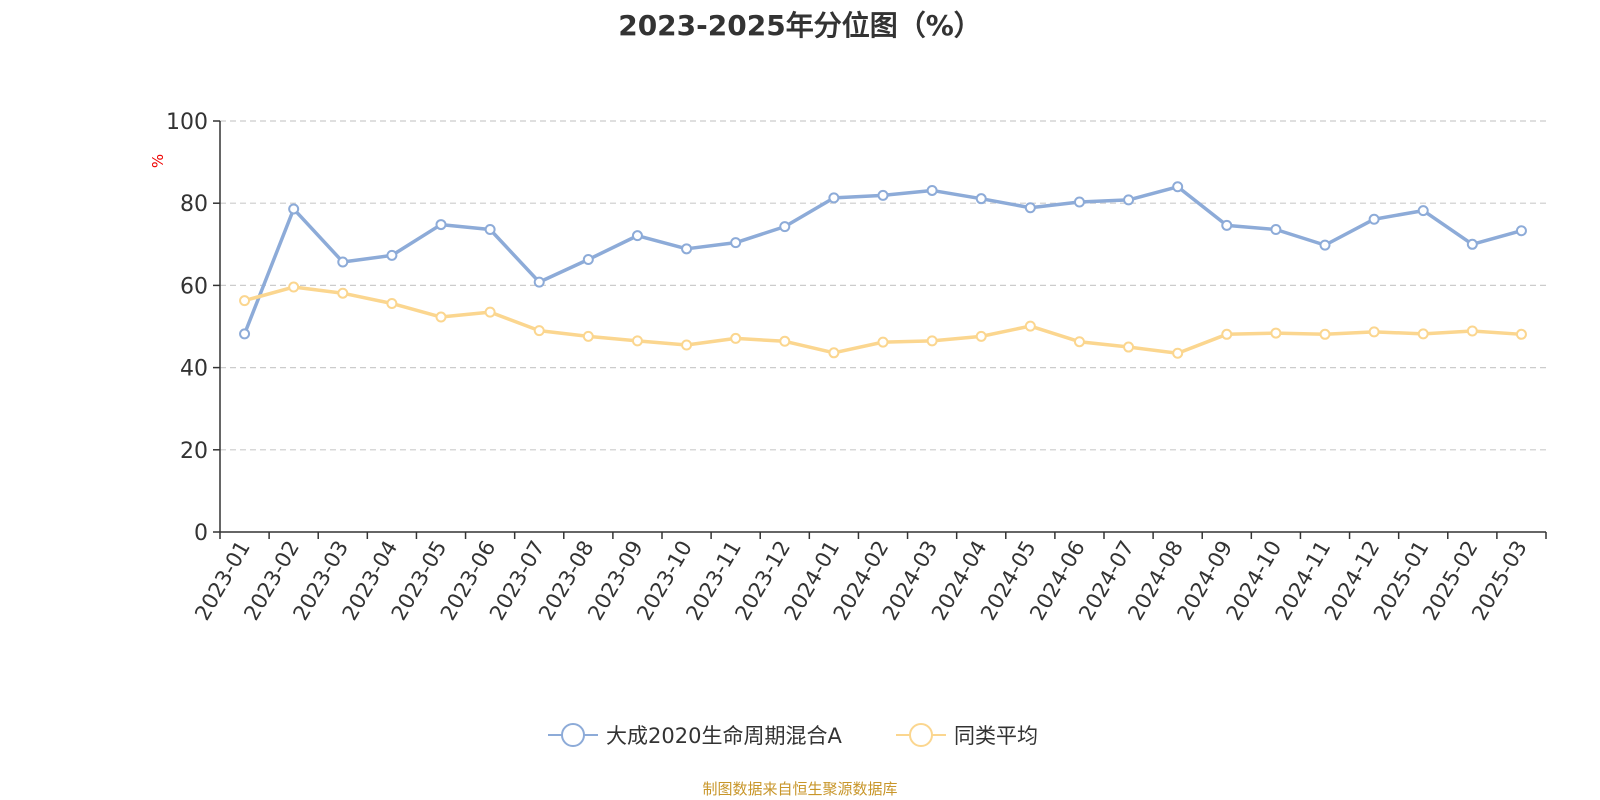  What do you see at coordinates (187, 122) in the screenshot?
I see `y-tick-label: 100` at bounding box center [187, 122].